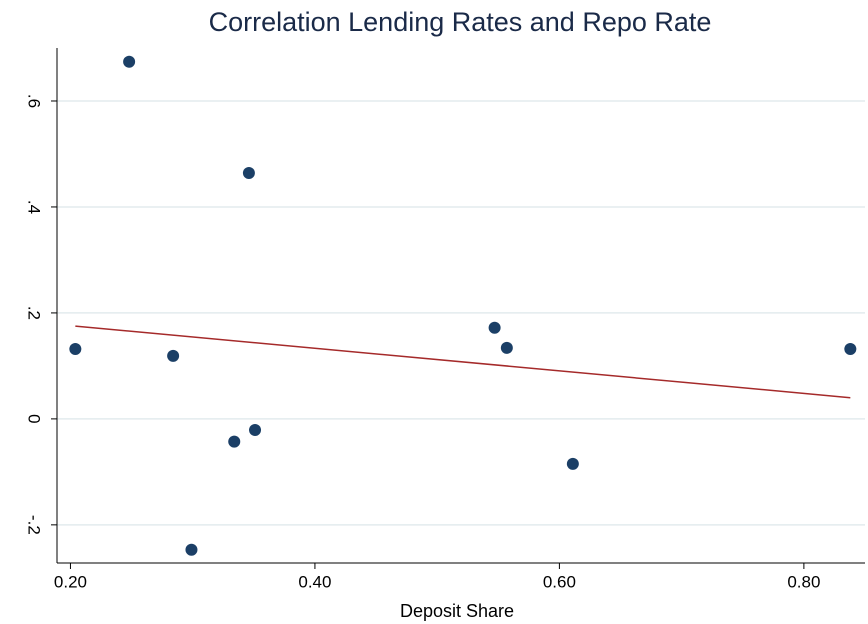 This screenshot has width=868, height=624. What do you see at coordinates (803, 581) in the screenshot?
I see `x-tick-label: 0.80` at bounding box center [803, 581].